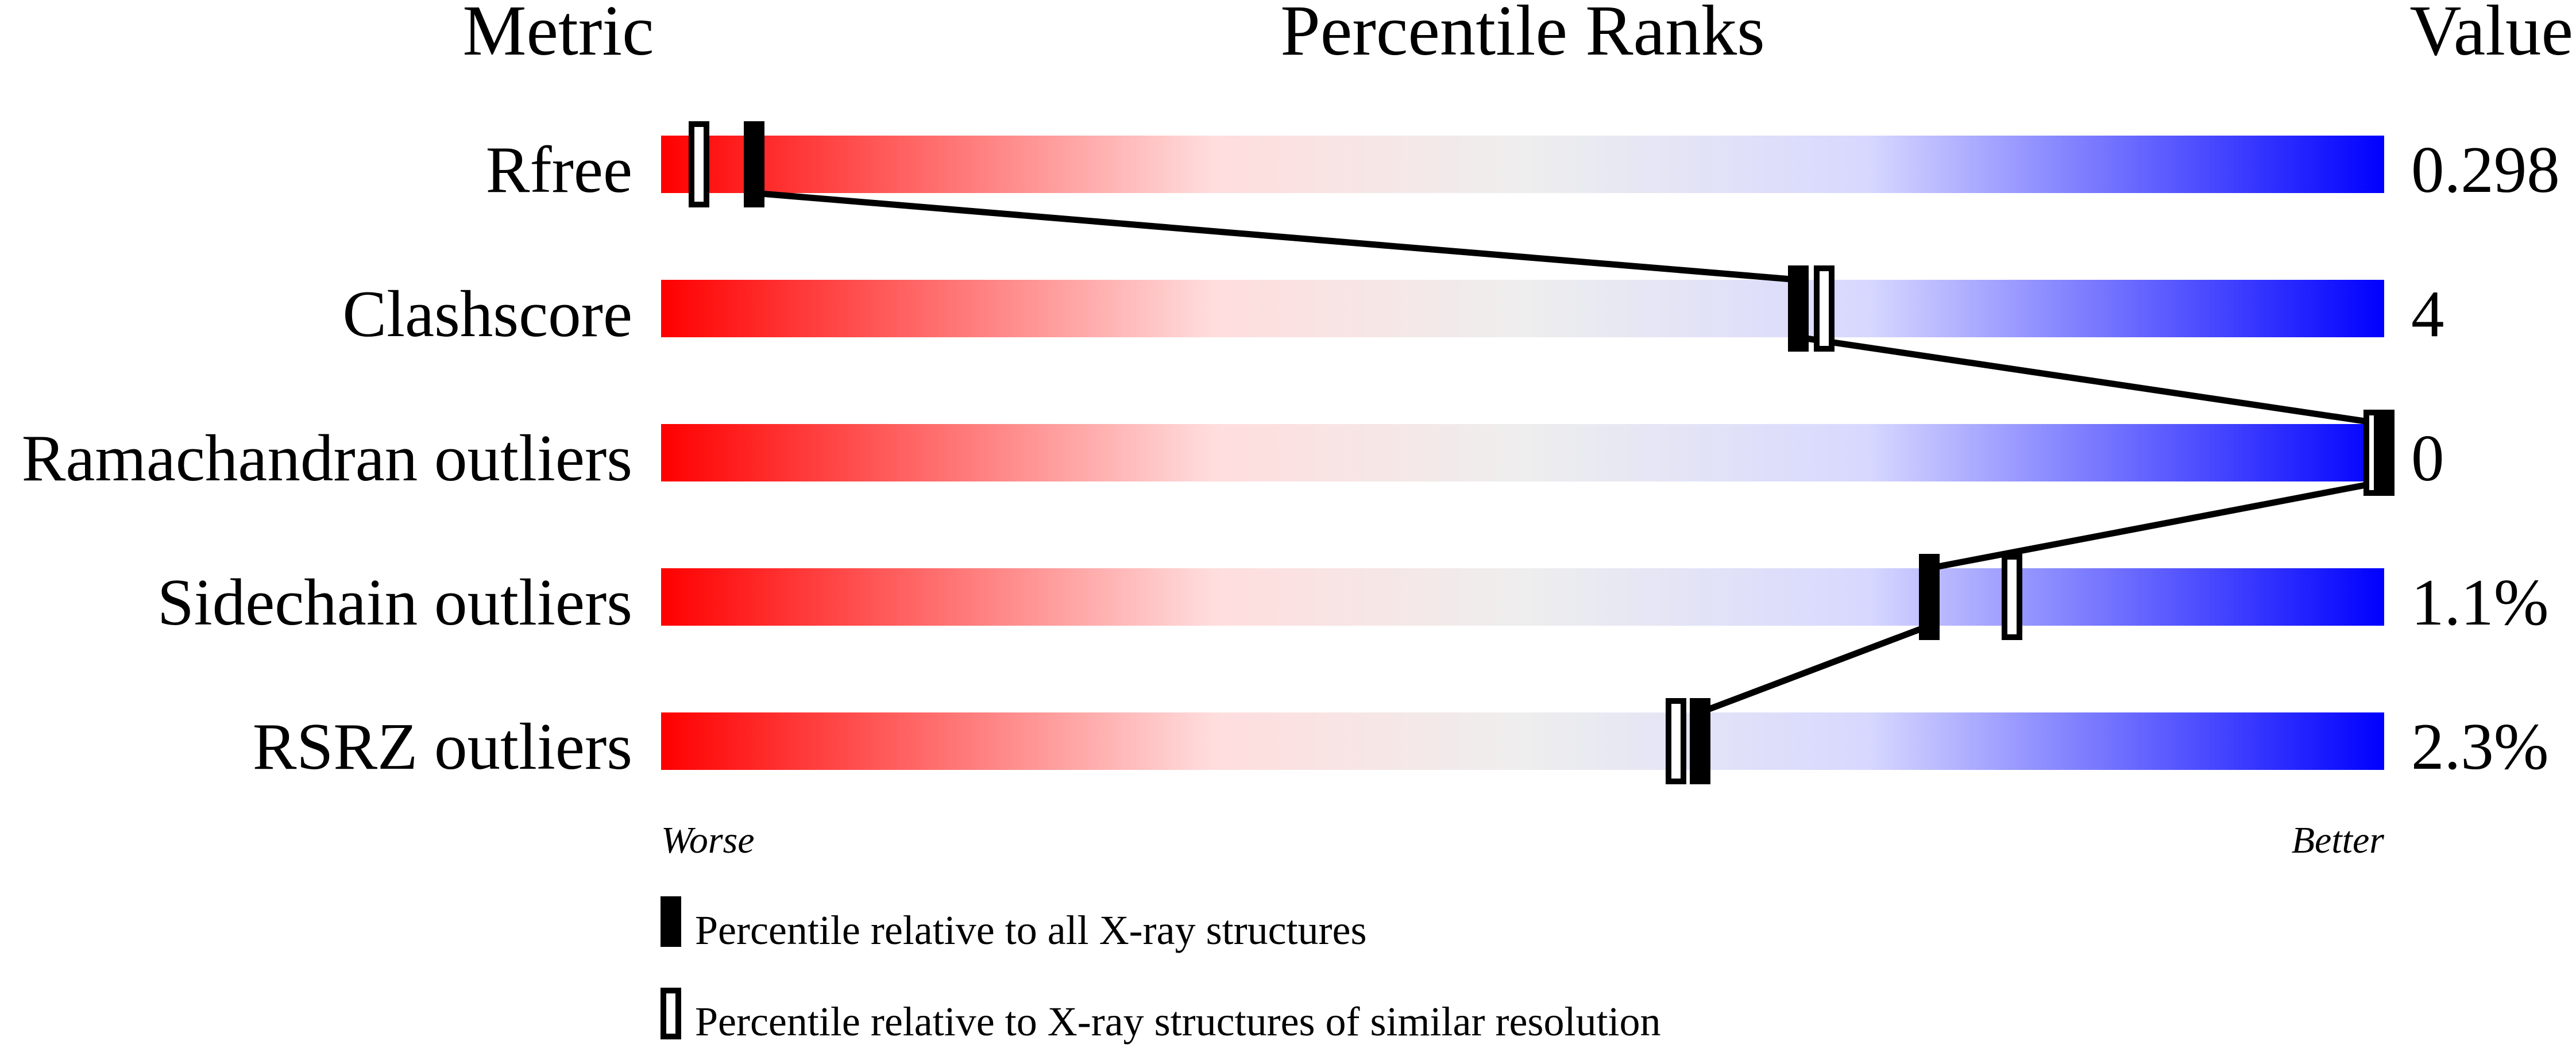 This screenshot has width=2576, height=1048. Describe the element at coordinates (327, 458) in the screenshot. I see `metric-label: Ramachandran outliers` at that location.